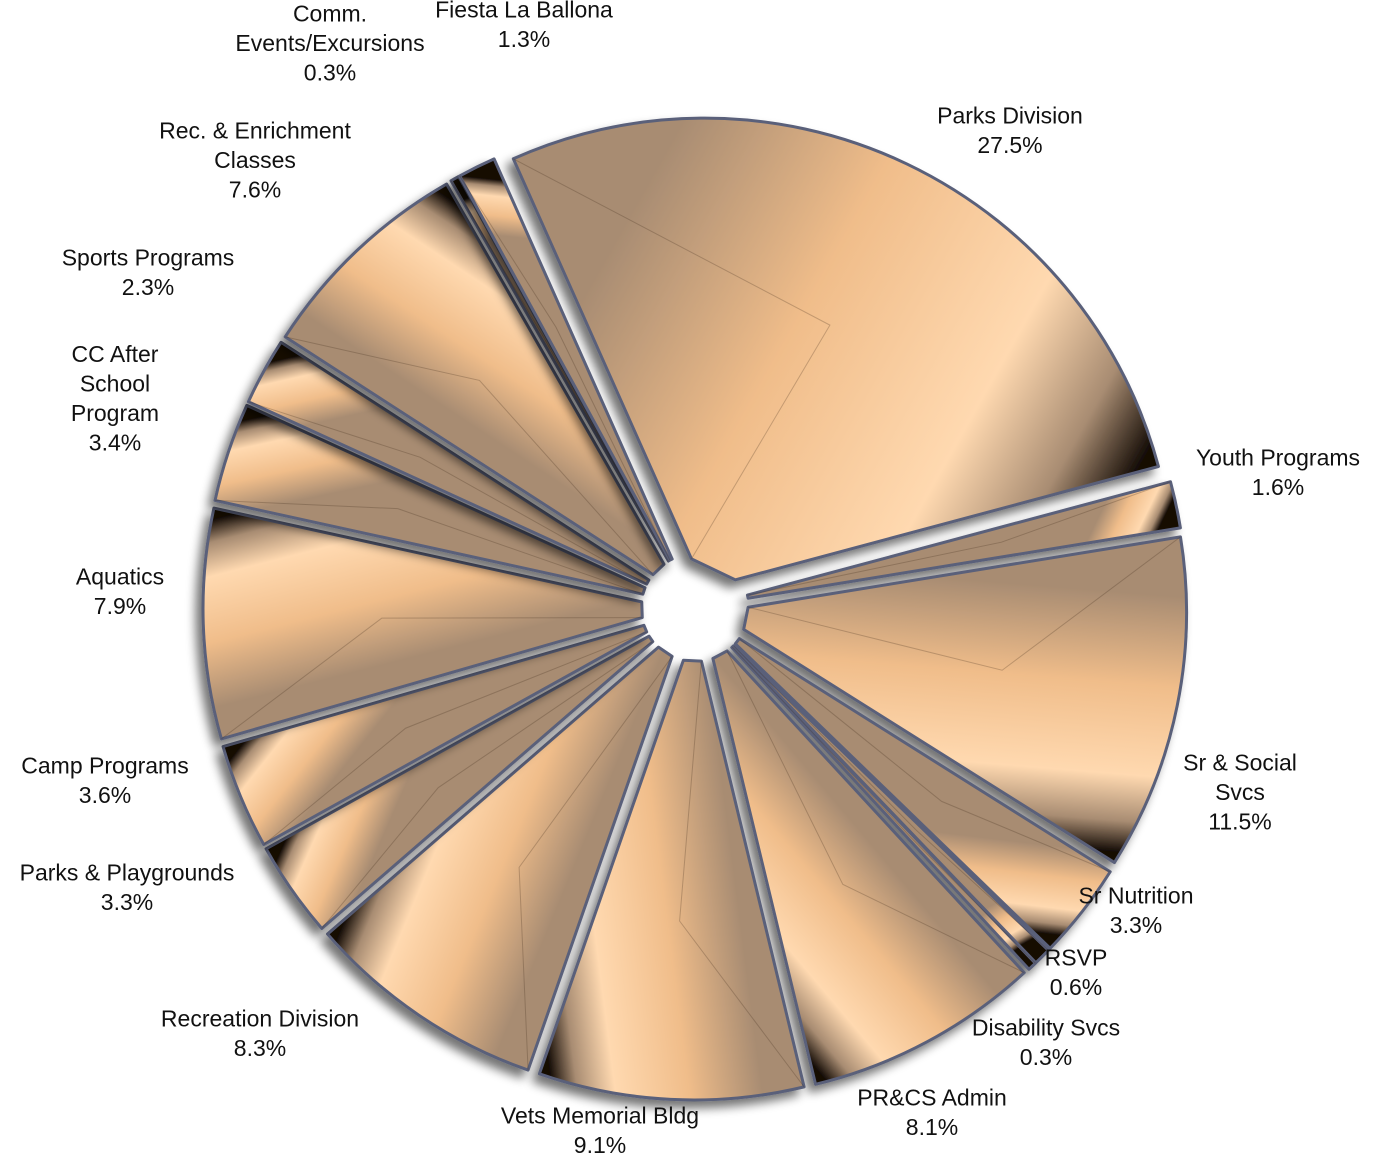 The width and height of the screenshot is (1390, 1157). What do you see at coordinates (115, 398) in the screenshot?
I see `slice-label-cc-after-school-program: CC After School Program 3.4%` at bounding box center [115, 398].